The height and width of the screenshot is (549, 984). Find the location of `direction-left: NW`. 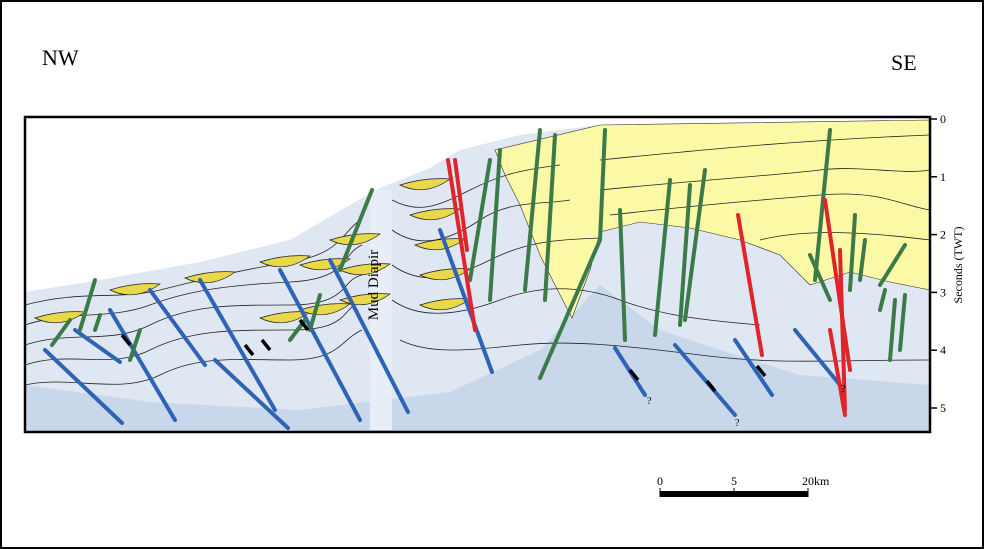

direction-left: NW is located at coordinates (60, 57).